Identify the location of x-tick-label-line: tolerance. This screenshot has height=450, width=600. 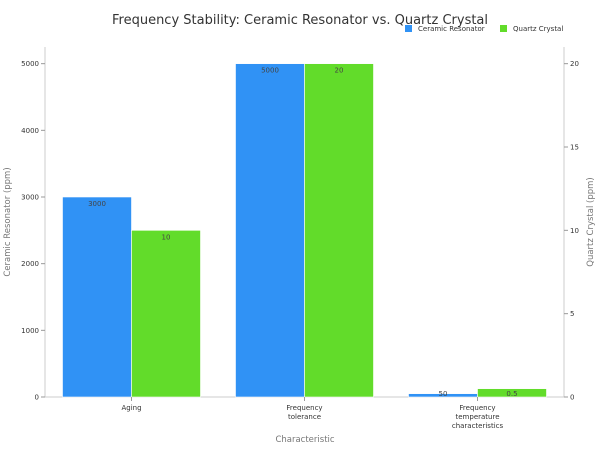
(304, 417).